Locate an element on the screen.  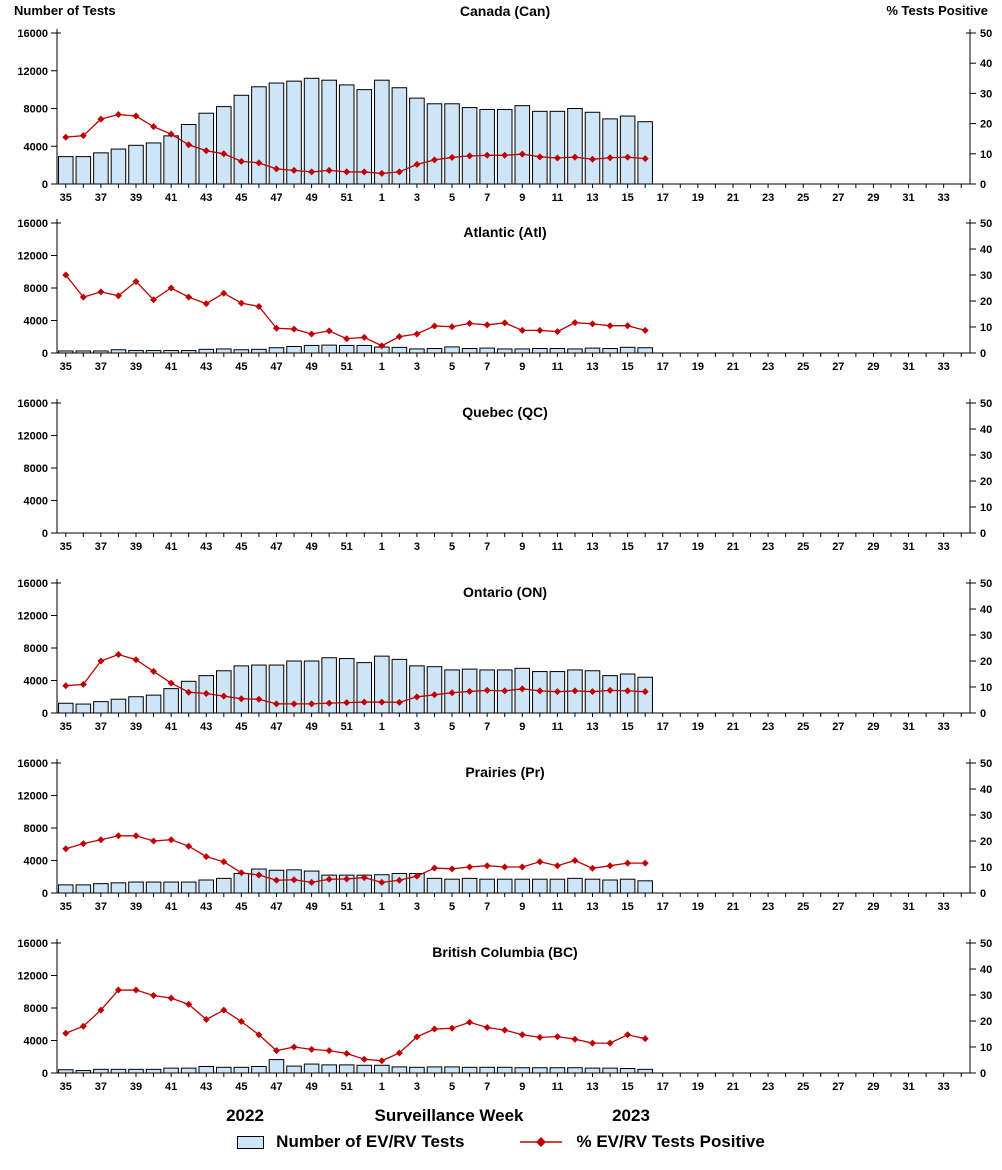
svg-text: 47 is located at coordinates (276, 727).